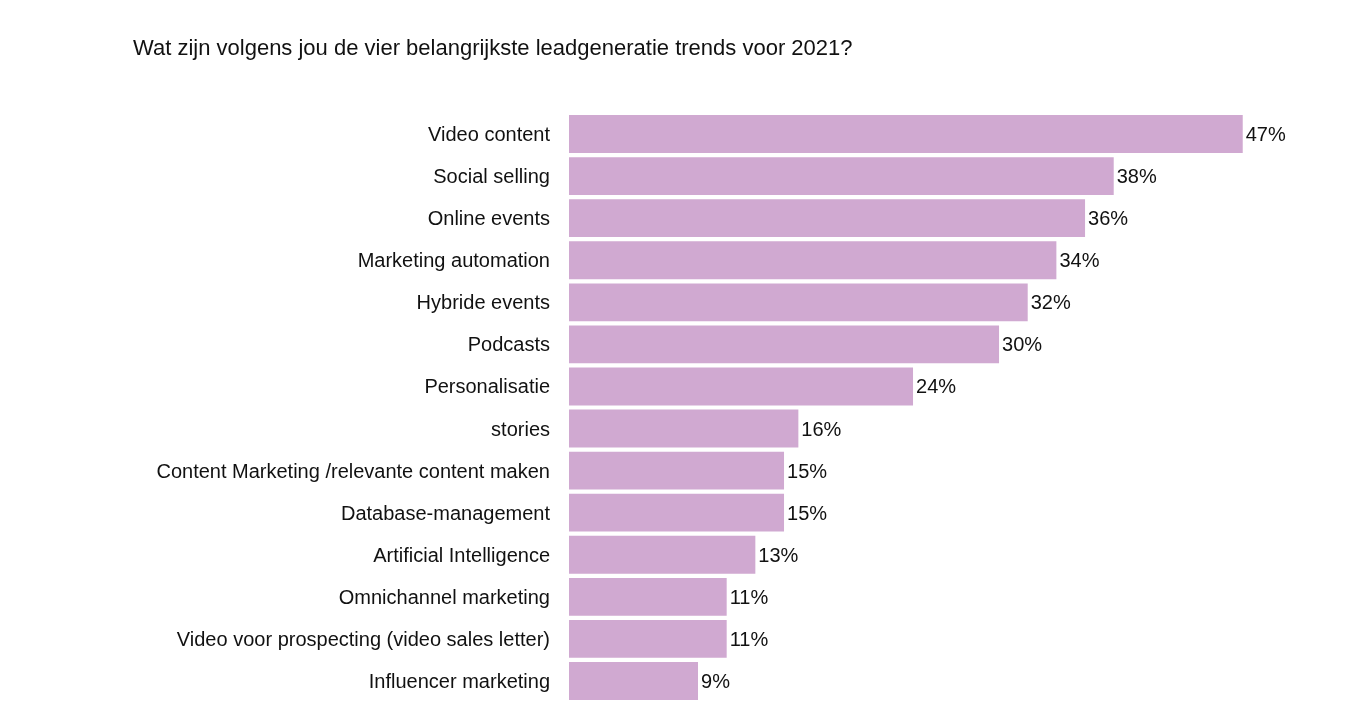 This screenshot has width=1352, height=711. I want to click on y-tick-label: Social selling, so click(491, 176).